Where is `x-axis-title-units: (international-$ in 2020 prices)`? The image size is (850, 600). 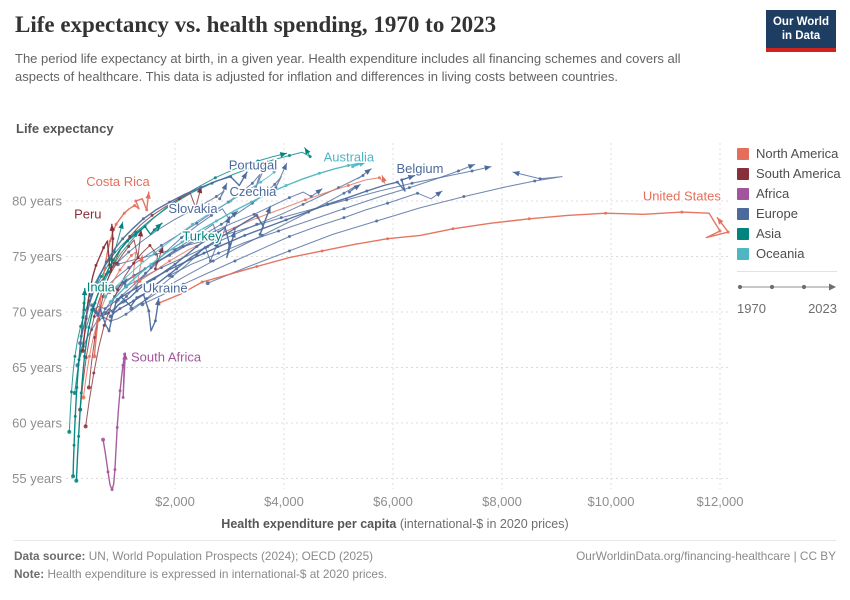 x-axis-title-units: (international-$ in 2020 prices) is located at coordinates (482, 524).